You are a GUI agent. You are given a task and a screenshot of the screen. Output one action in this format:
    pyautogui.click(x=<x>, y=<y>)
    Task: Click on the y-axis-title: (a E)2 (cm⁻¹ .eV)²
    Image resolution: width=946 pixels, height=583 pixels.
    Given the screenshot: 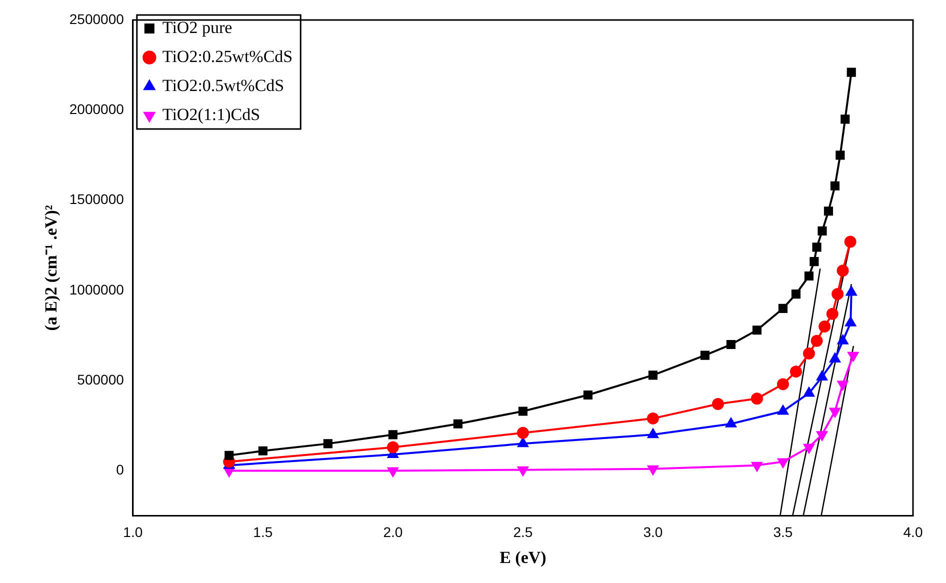 What is the action you would take?
    pyautogui.click(x=51, y=268)
    